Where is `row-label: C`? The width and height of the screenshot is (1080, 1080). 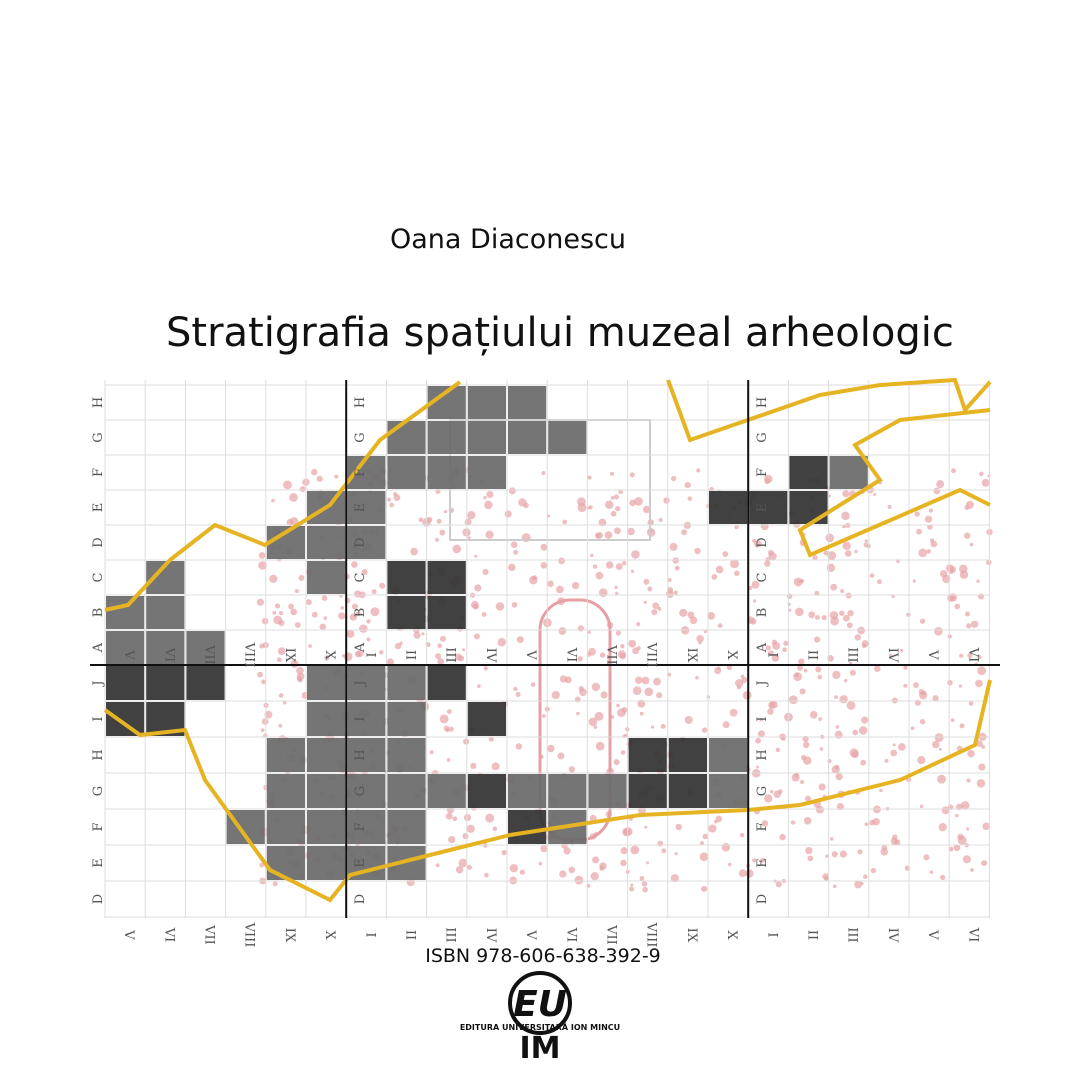 row-label: C is located at coordinates (762, 577).